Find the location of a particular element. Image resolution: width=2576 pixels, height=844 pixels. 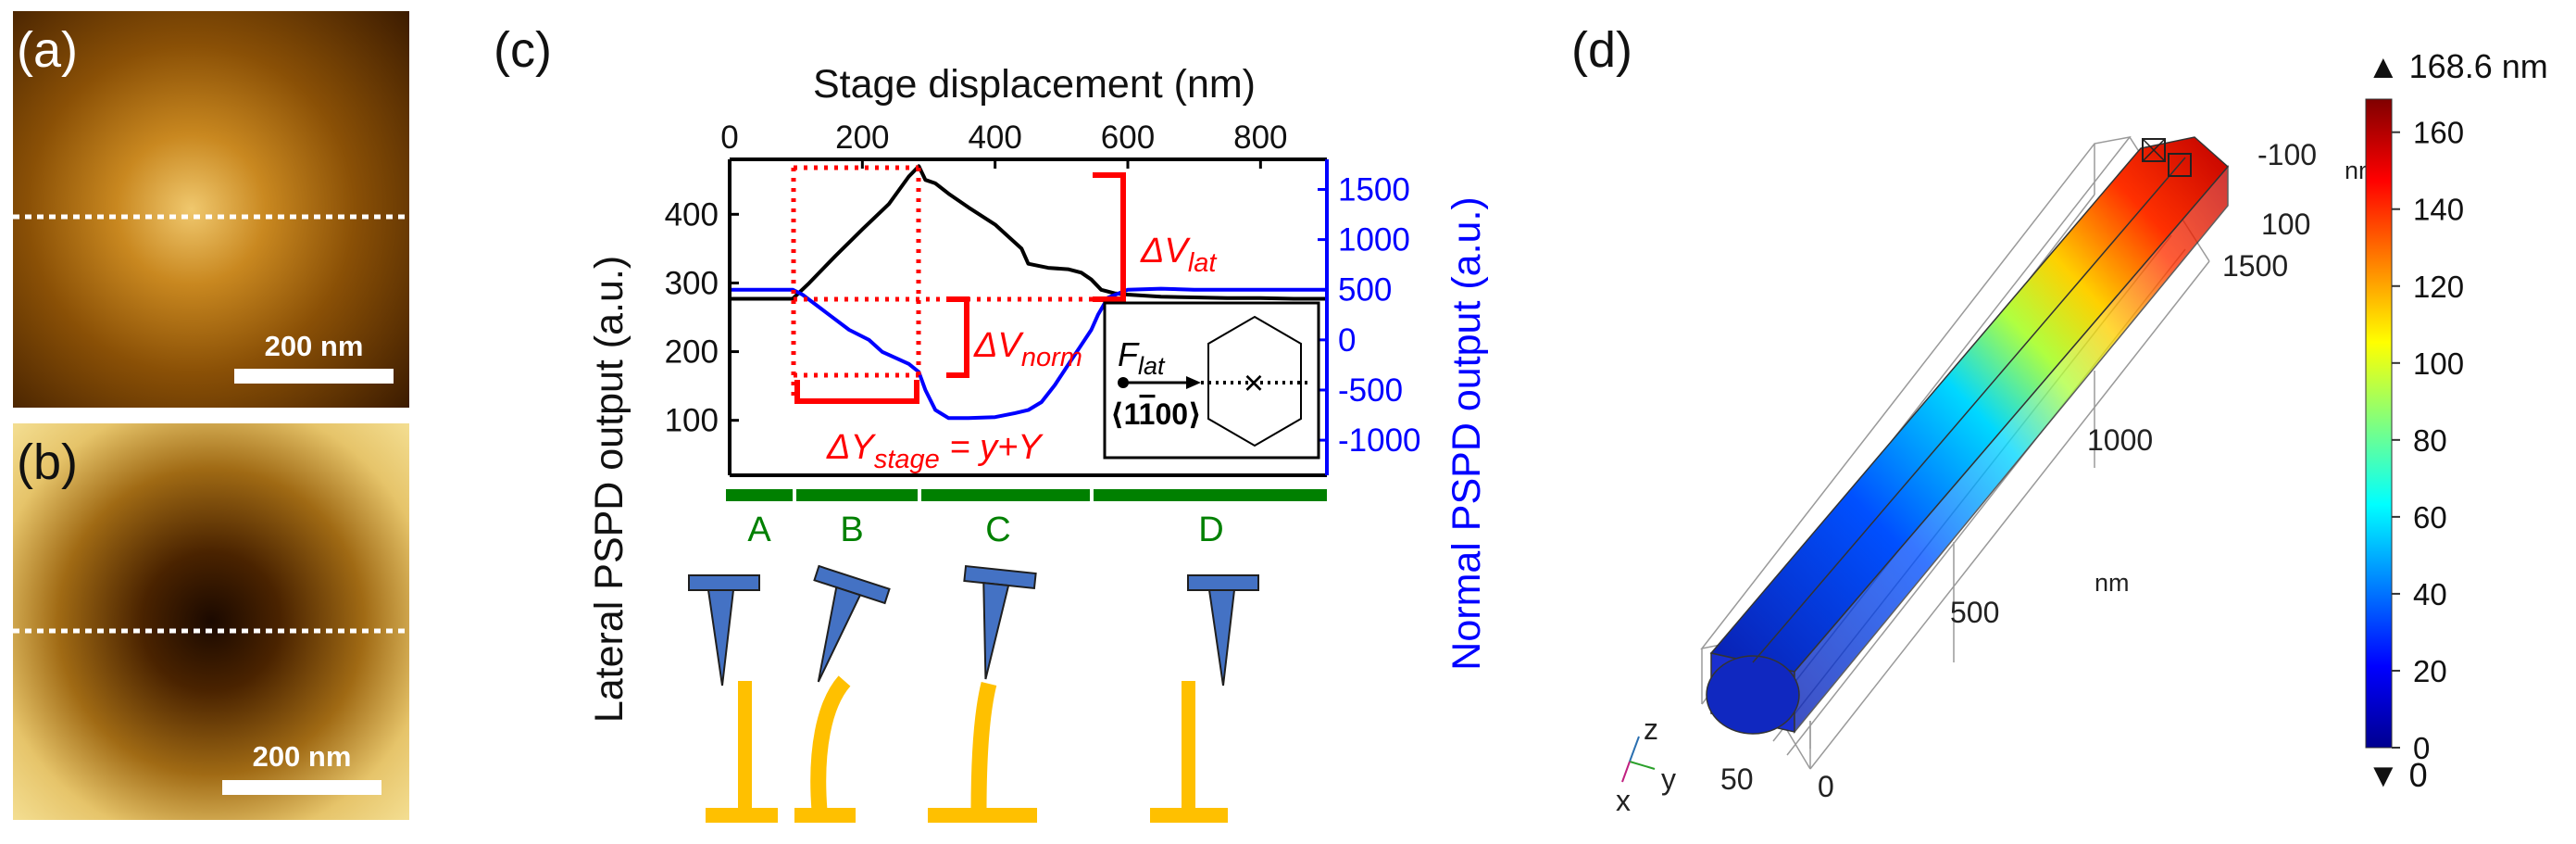

panel-a-label: (a) is located at coordinates (47, 50).